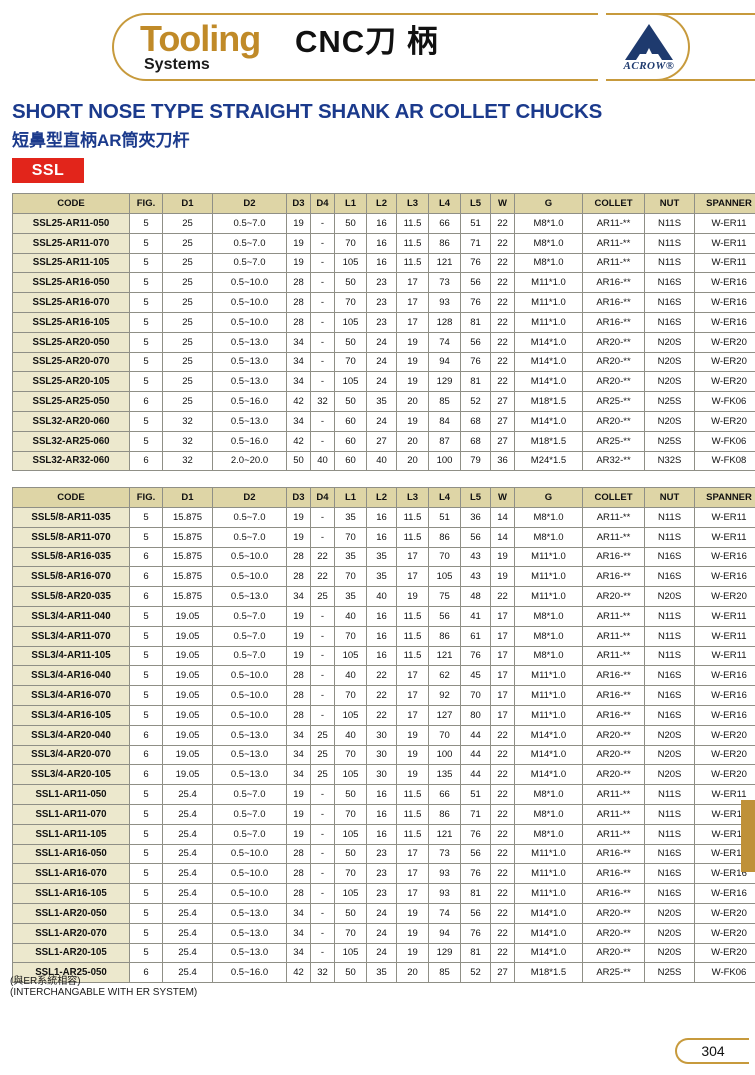 This screenshot has height=1075, width=755. What do you see at coordinates (649, 66) in the screenshot?
I see `acrow-brand-text: ACROW®` at bounding box center [649, 66].